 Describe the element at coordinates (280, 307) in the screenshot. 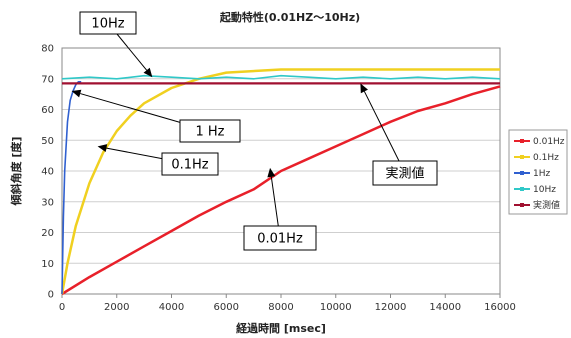

I see `x-tick-label: 8000` at that location.